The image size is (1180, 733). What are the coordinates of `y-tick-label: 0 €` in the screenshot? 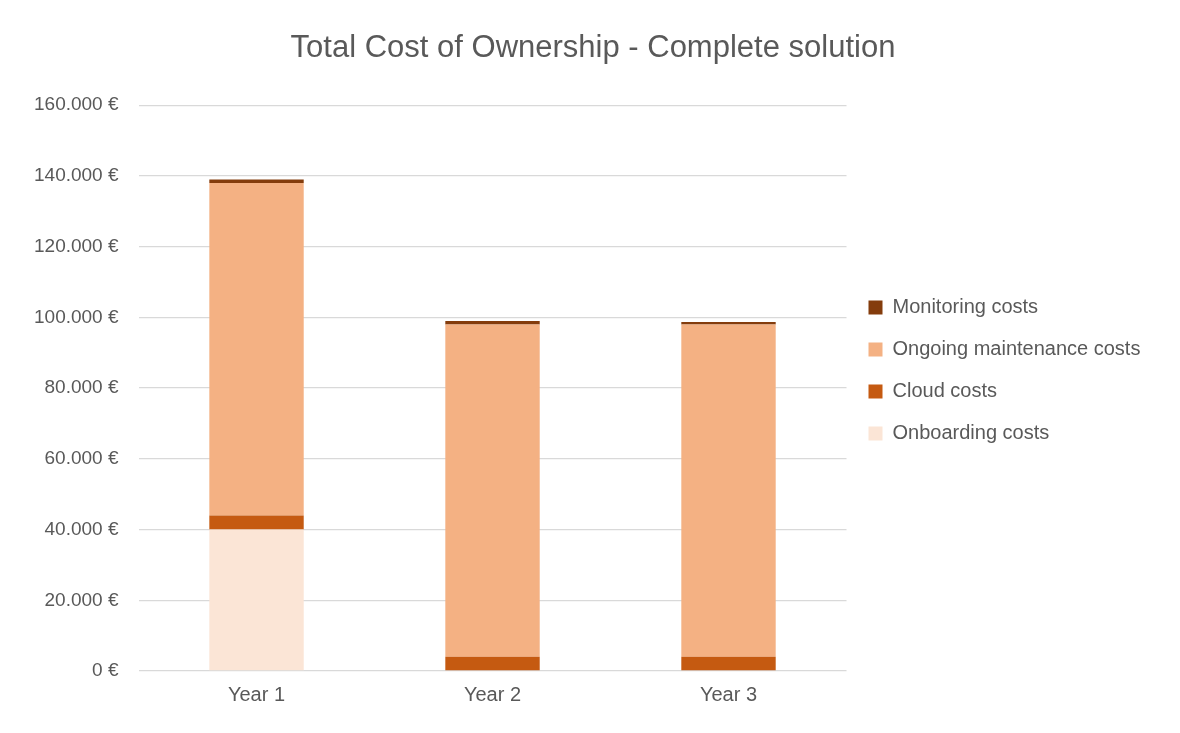 It's located at (105, 670).